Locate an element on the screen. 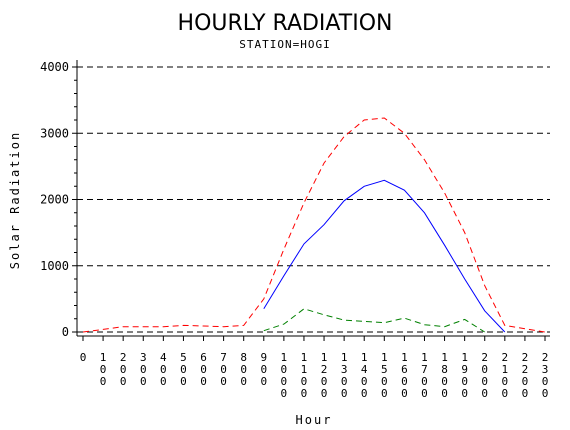 Image resolution: width=570 pixels, height=430 pixels. x-tick-label: 0 is located at coordinates (83, 357).